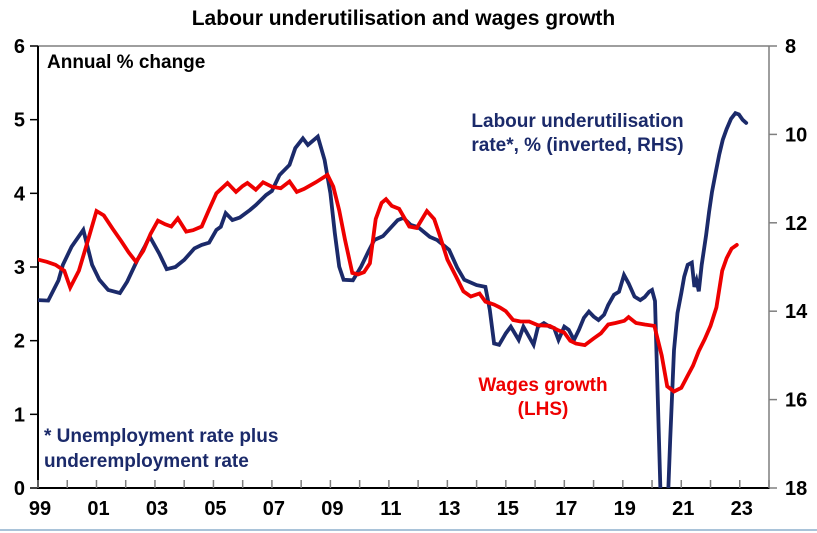  Describe the element at coordinates (332, 509) in the screenshot. I see `x-axis-tick-label: 09` at that location.